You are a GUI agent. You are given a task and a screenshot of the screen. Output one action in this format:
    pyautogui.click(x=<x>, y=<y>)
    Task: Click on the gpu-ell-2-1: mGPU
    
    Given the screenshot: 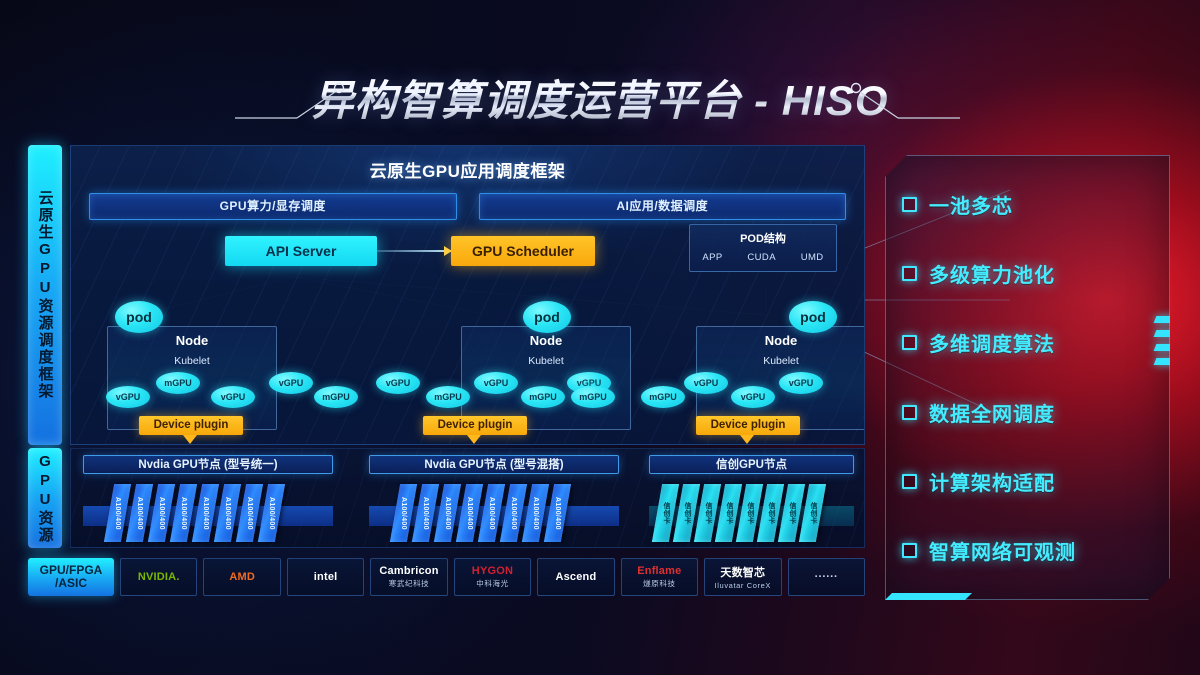 What is the action you would take?
    pyautogui.click(x=448, y=397)
    